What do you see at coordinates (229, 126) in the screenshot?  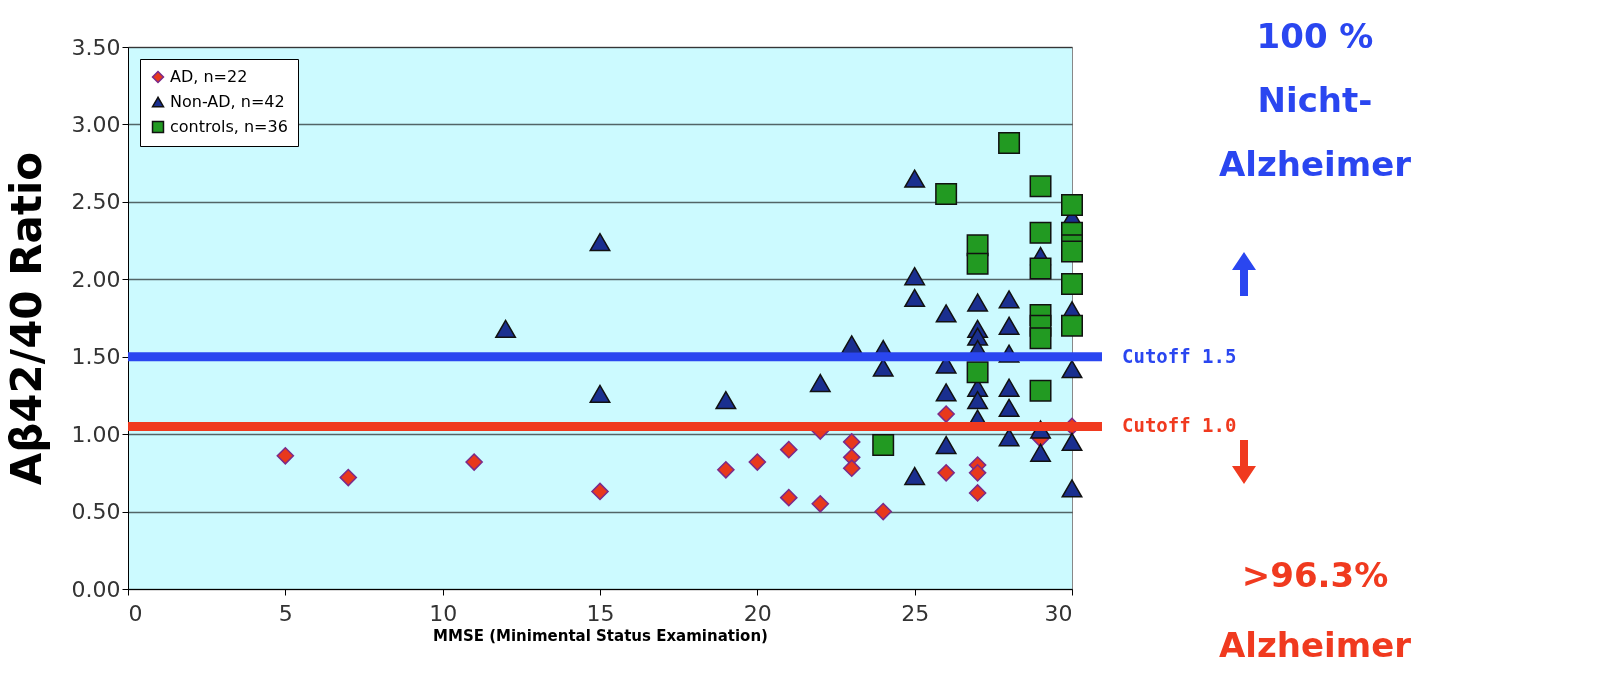 I see `legend-label: controls, n=36` at bounding box center [229, 126].